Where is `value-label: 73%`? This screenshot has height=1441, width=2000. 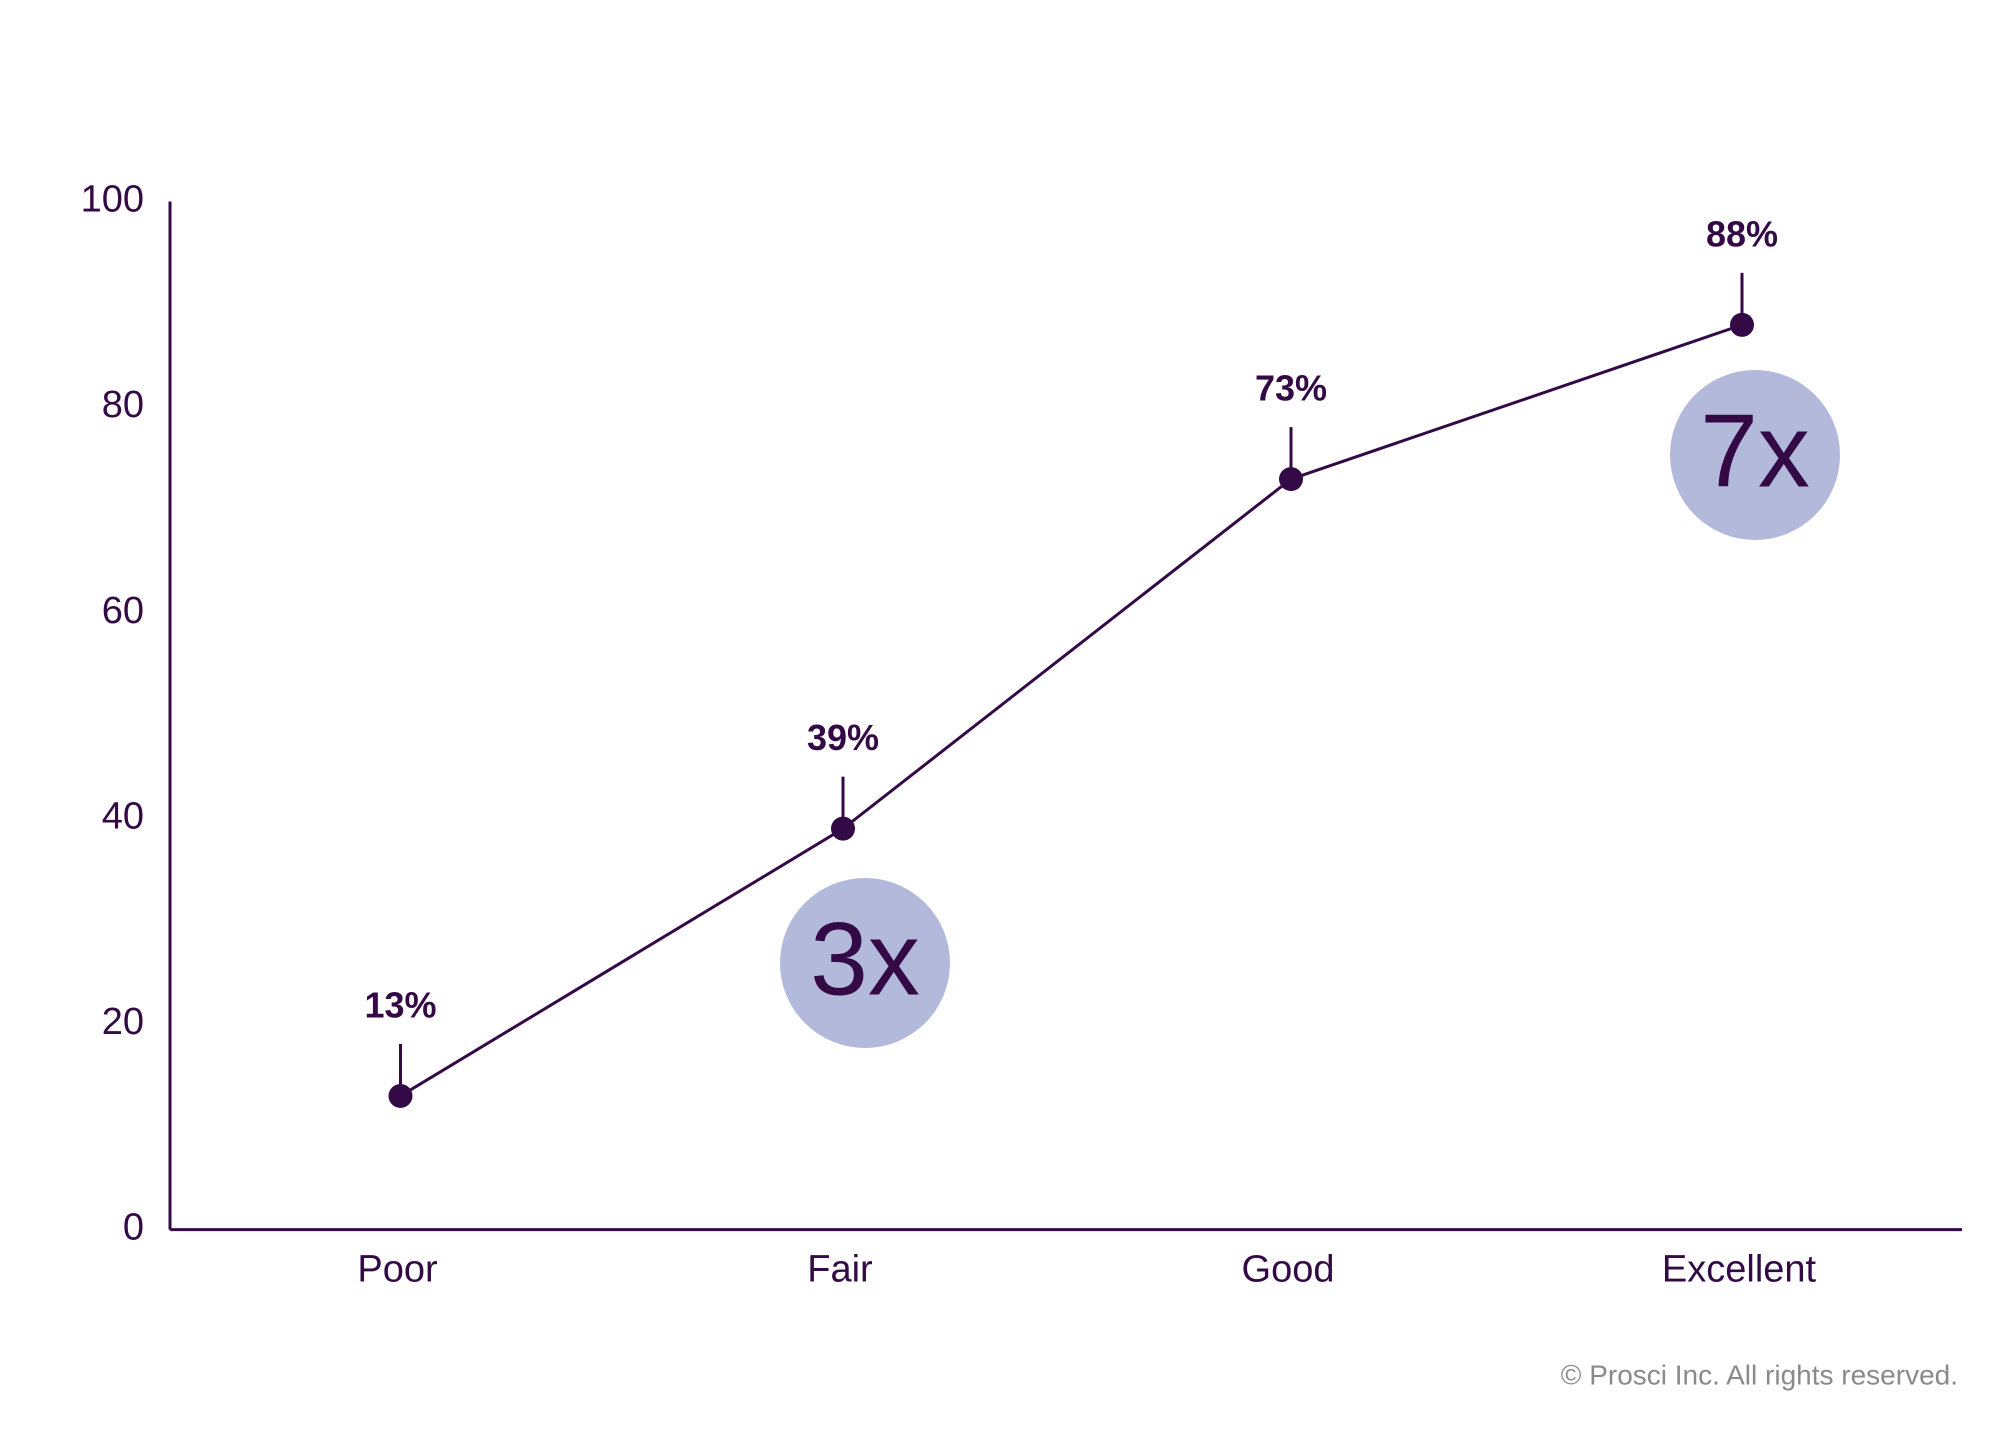 value-label: 73% is located at coordinates (1291, 388).